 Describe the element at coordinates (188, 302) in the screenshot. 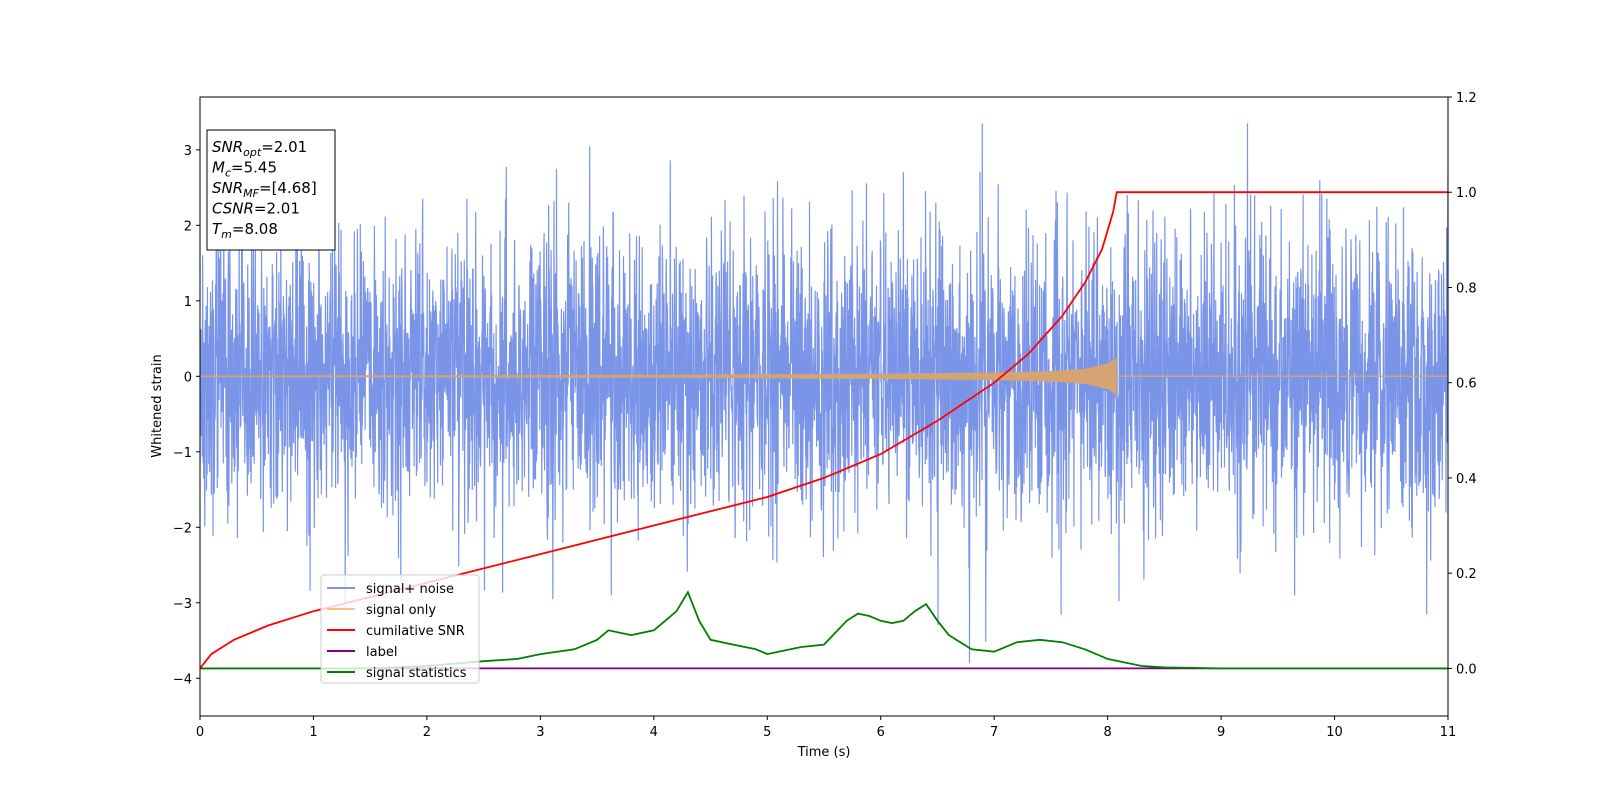

I see `y-tick-label: 1` at that location.